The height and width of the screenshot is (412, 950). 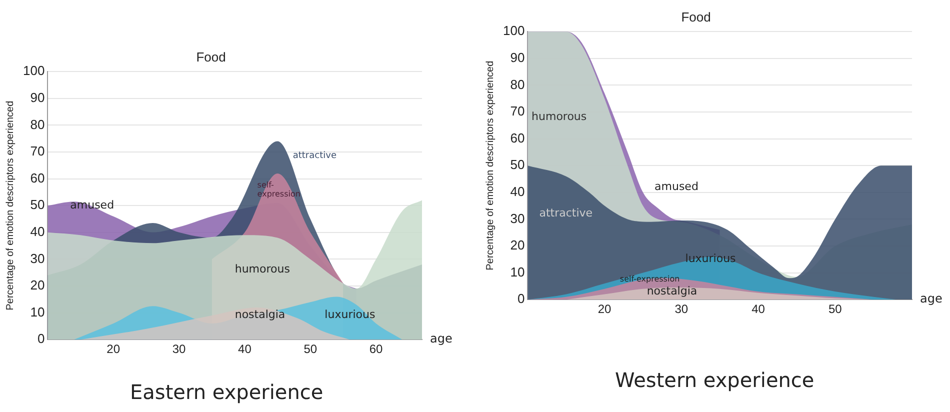 What do you see at coordinates (650, 279) in the screenshot?
I see `series-label: self-expression` at bounding box center [650, 279].